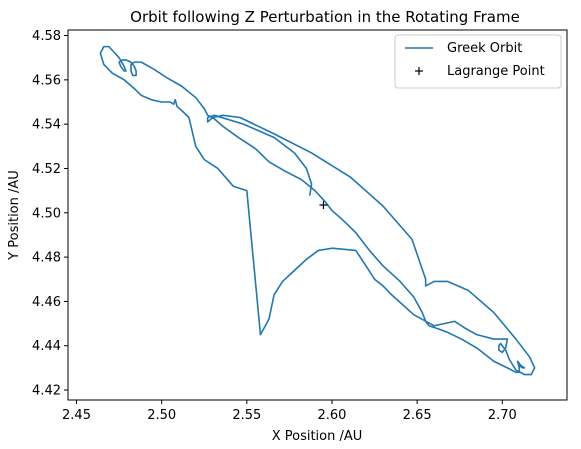 Image resolution: width=581 pixels, height=449 pixels. Describe the element at coordinates (484, 48) in the screenshot. I see `legend-label-greek-orbit: Greek Orbit` at that location.